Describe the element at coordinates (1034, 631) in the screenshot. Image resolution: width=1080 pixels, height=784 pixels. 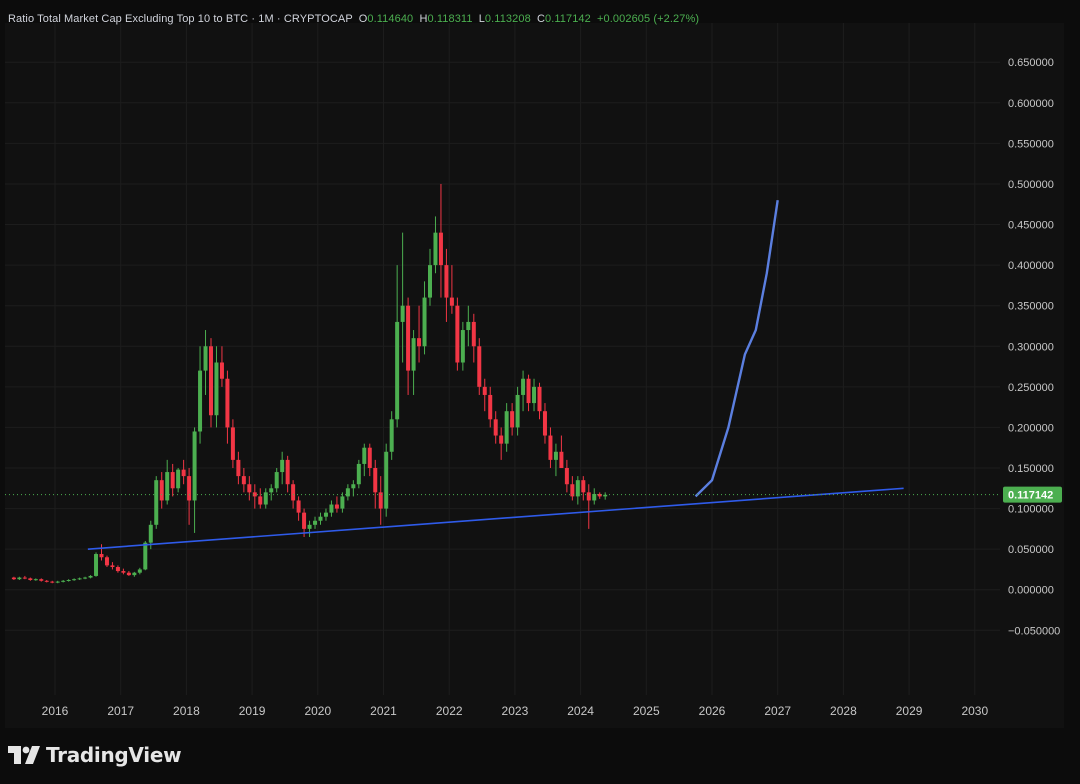
I see `y-tick-label: −0.050000` at that location.